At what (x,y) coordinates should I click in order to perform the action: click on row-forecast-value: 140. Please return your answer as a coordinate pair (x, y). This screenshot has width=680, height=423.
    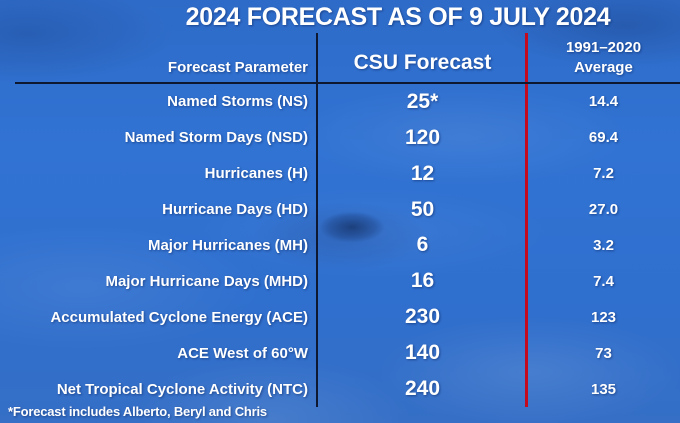
    Looking at the image, I should click on (422, 353).